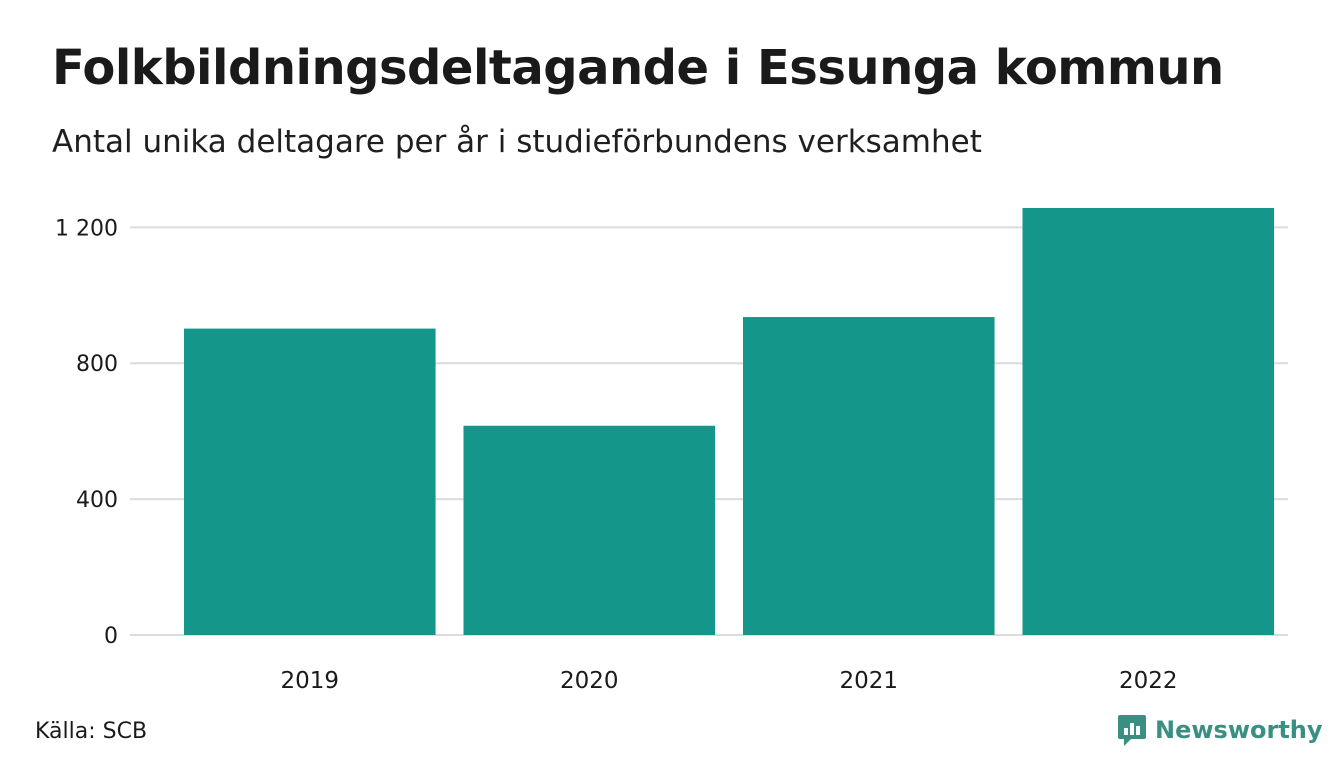 This screenshot has height=780, width=1340. Describe the element at coordinates (310, 481) in the screenshot. I see `bar-2019` at that location.